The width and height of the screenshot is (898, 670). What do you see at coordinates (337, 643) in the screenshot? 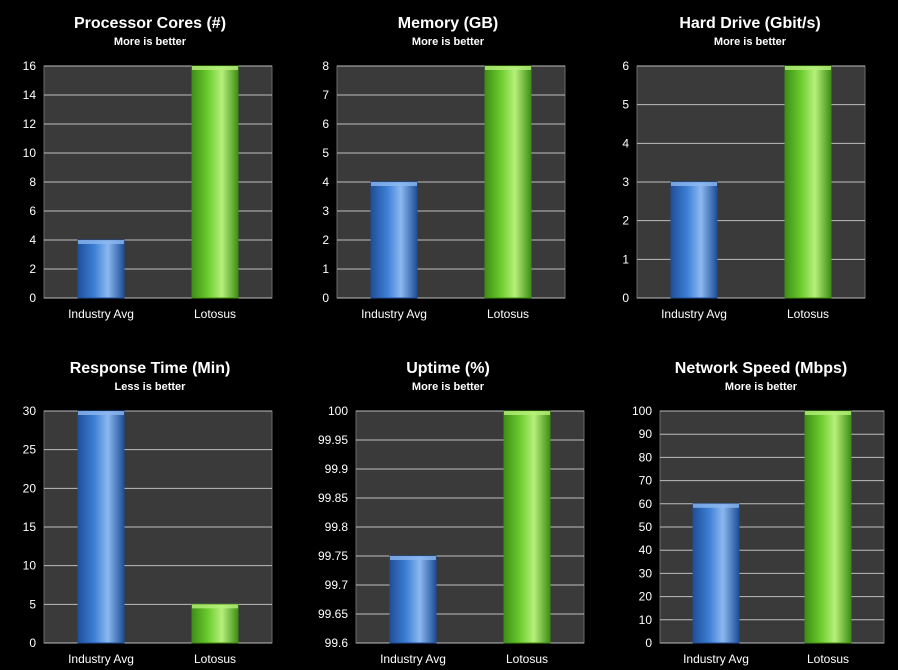
I see `y-tick-label: 99.6` at bounding box center [337, 643].